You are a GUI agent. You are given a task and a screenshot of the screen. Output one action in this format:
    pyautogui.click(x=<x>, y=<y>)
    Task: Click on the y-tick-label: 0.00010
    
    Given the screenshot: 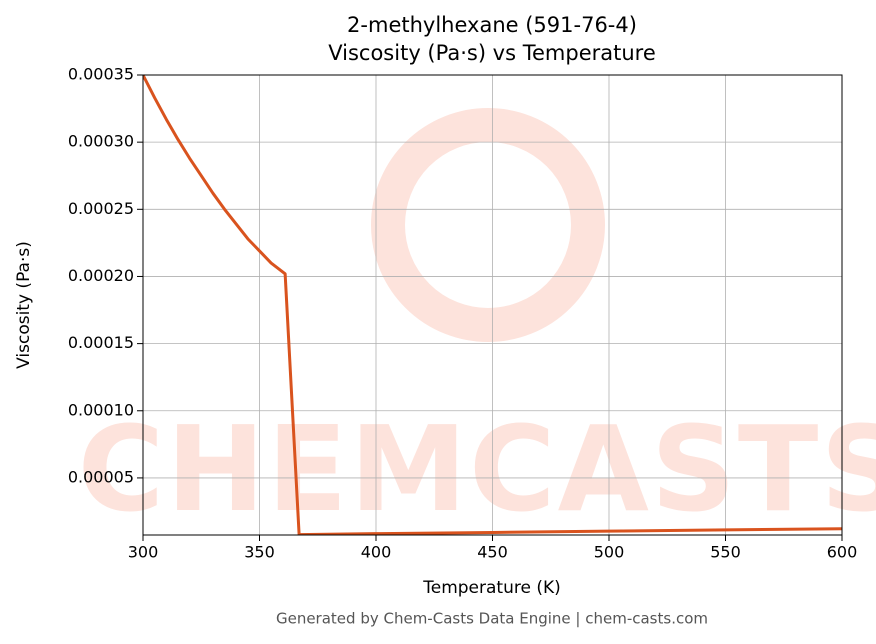 What is the action you would take?
    pyautogui.click(x=101, y=409)
    